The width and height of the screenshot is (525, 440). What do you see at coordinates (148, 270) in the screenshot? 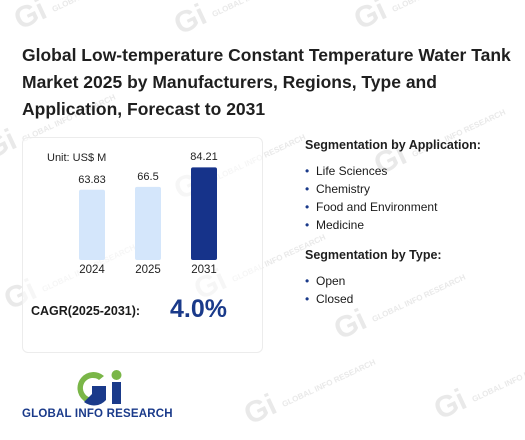
I see `bar-category-label: 2025` at bounding box center [148, 270].